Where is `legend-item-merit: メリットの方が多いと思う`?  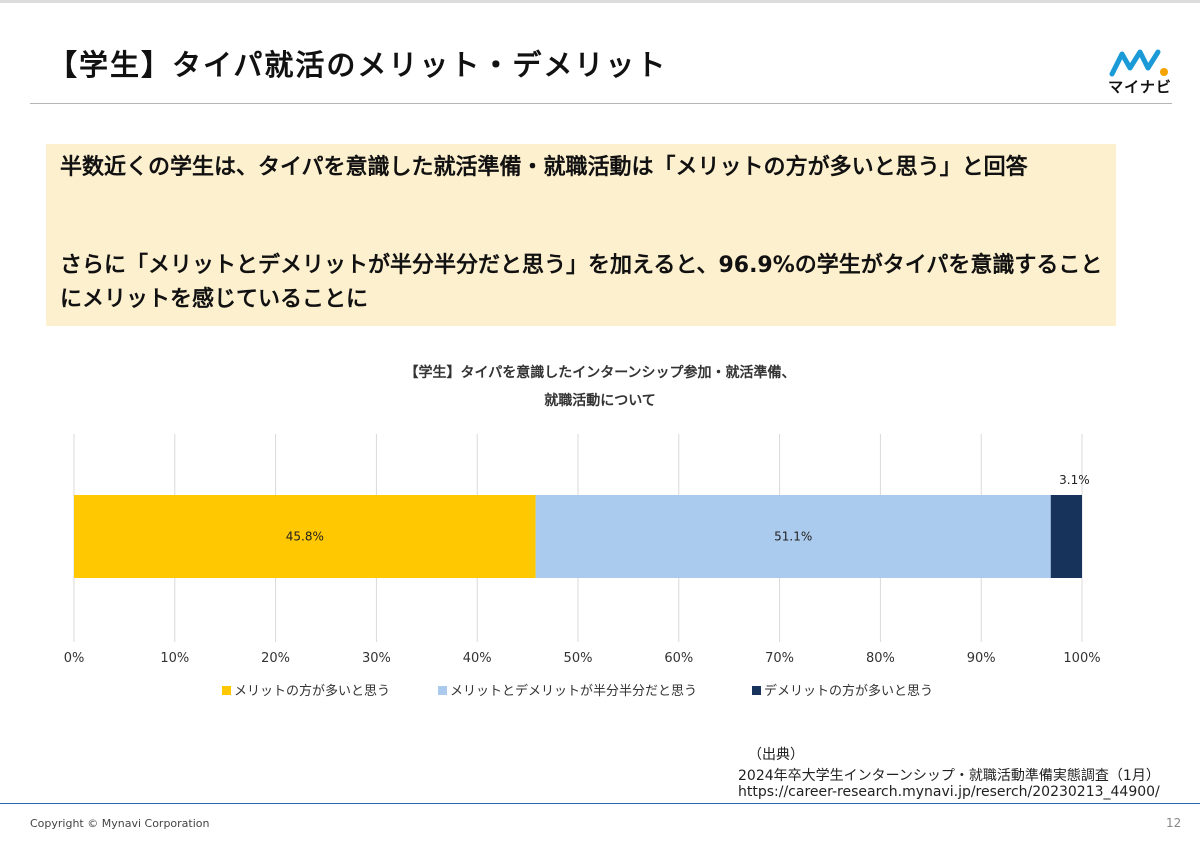
legend-item-merit: メリットの方が多いと思う is located at coordinates (306, 689).